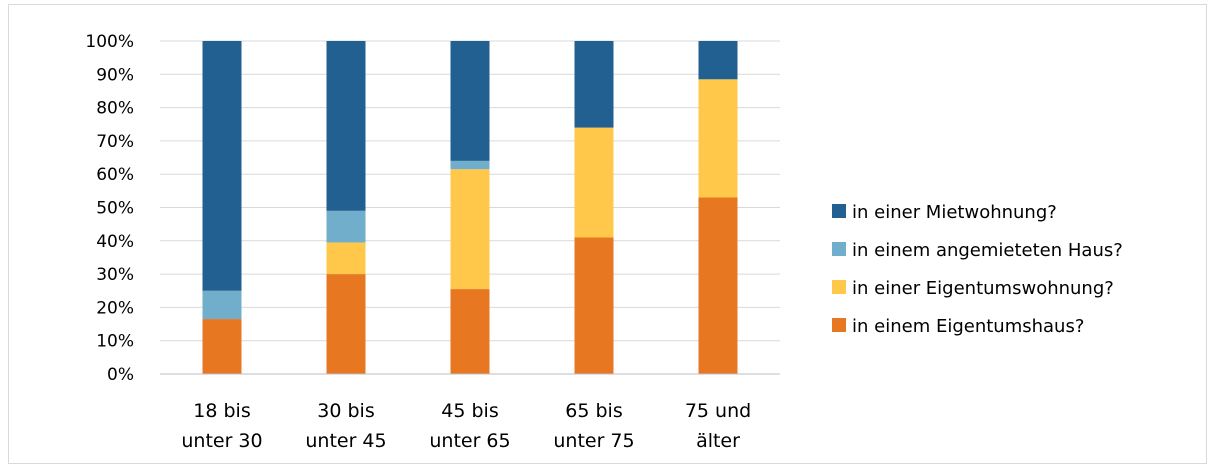 The width and height of the screenshot is (1215, 464). I want to click on y-tick-label: 40%, so click(115, 242).